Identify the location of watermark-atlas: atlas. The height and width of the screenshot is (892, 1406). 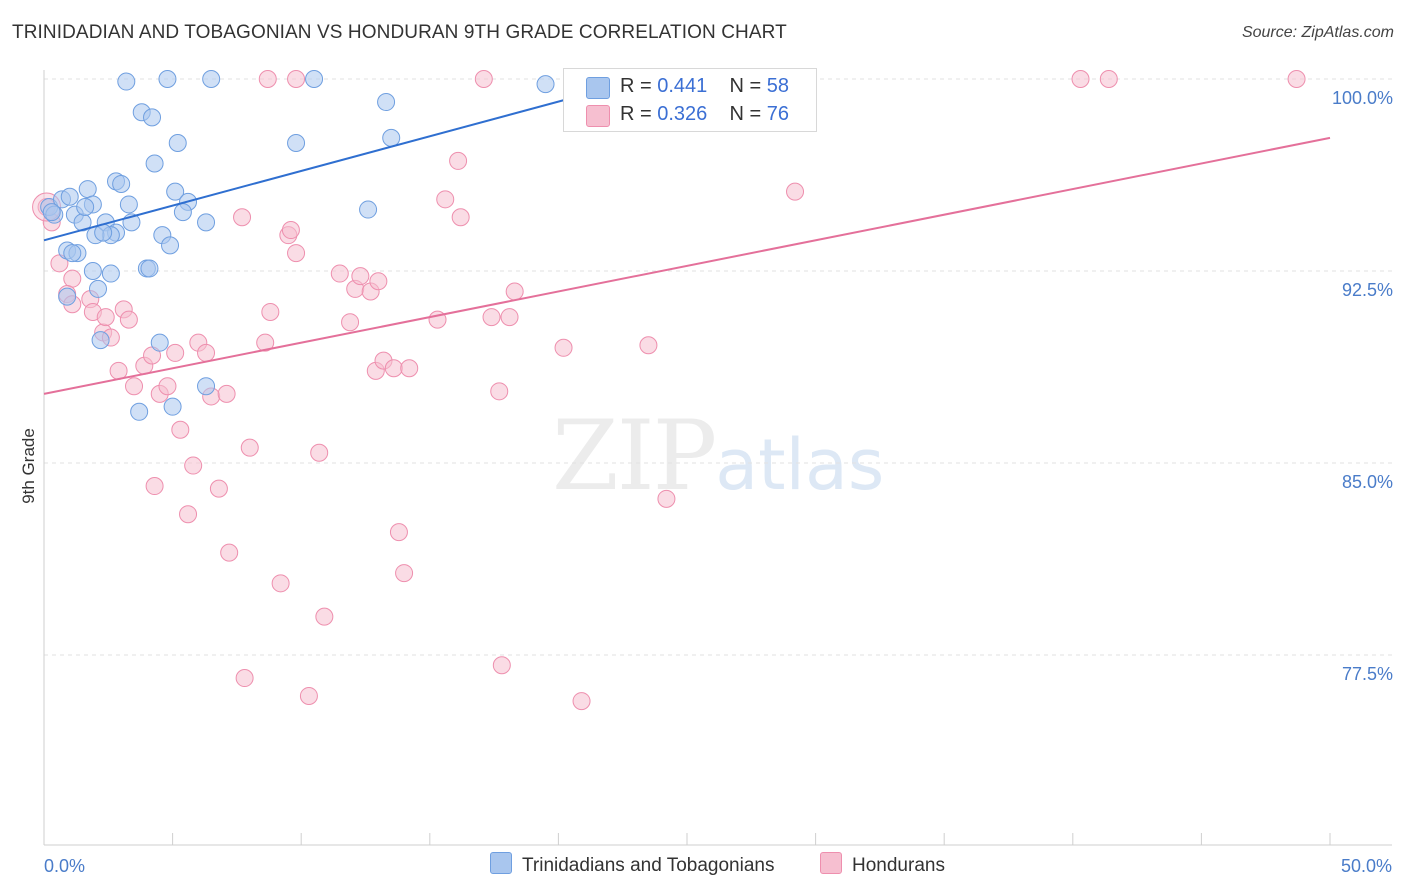
(800, 465).